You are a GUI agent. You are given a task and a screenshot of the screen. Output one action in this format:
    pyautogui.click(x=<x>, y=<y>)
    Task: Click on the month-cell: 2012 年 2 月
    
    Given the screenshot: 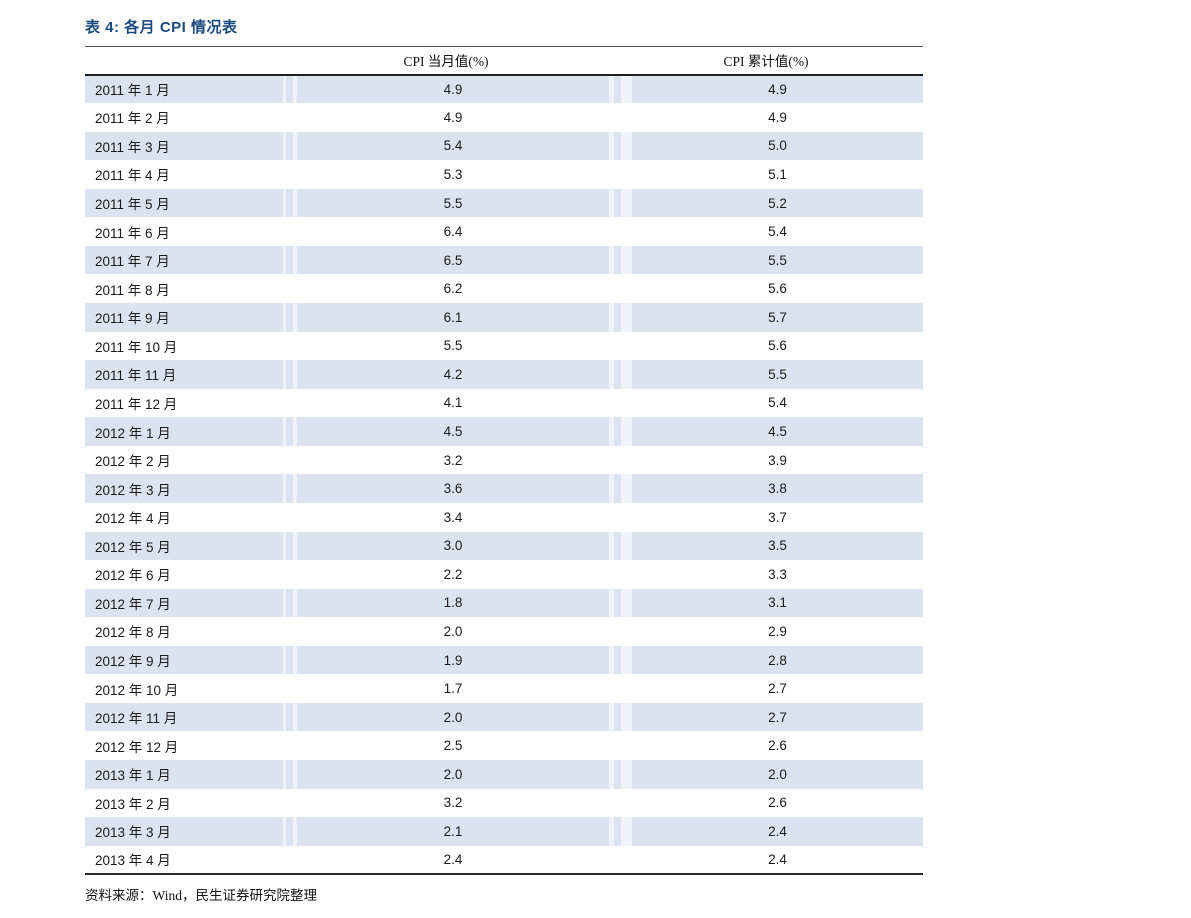 What is the action you would take?
    pyautogui.click(x=133, y=462)
    